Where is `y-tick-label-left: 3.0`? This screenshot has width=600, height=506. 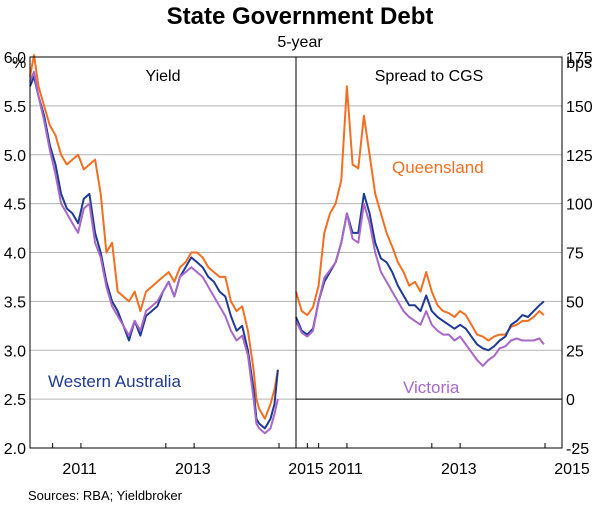 y-tick-label-left: 3.0 is located at coordinates (15, 351).